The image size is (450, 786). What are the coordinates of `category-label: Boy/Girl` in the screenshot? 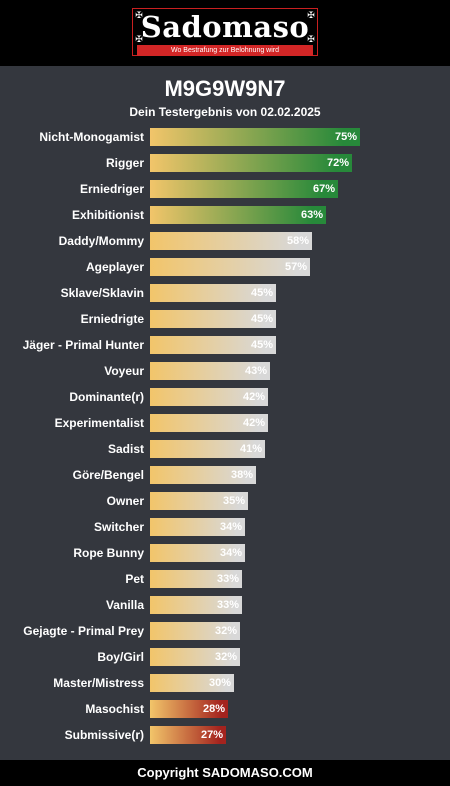 It's located at (120, 657).